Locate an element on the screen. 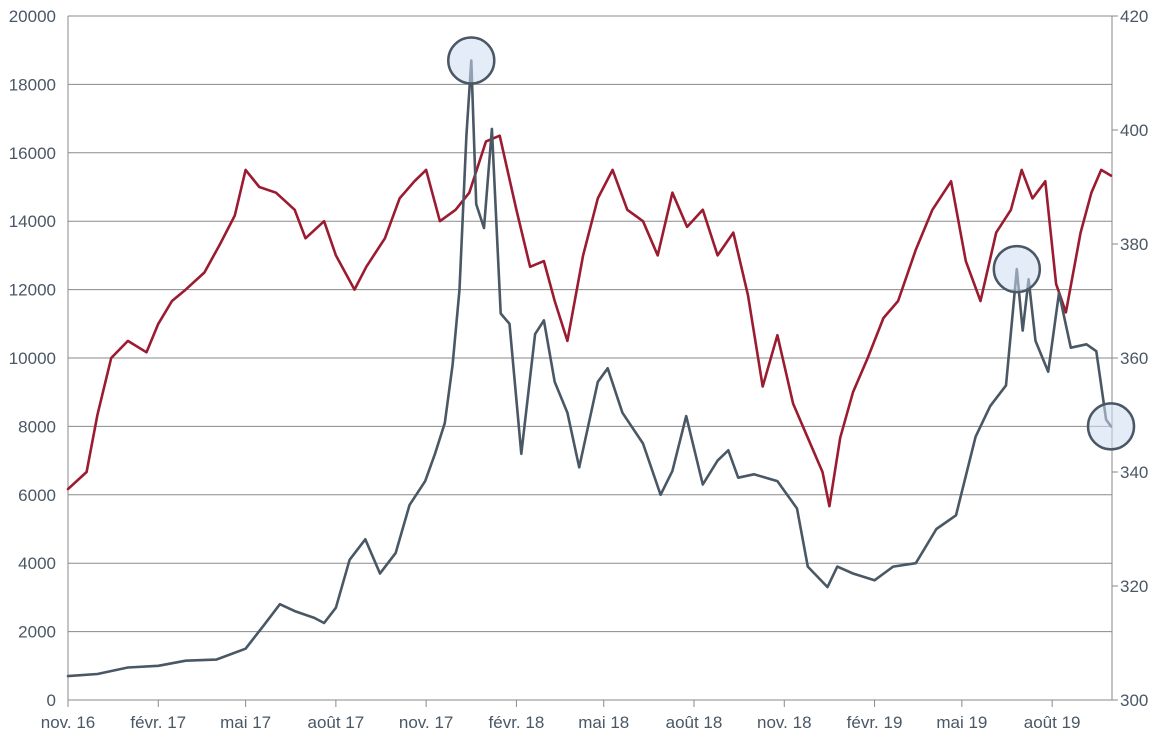 This screenshot has height=745, width=1165. x-tick-label: nov. 16 is located at coordinates (68, 722).